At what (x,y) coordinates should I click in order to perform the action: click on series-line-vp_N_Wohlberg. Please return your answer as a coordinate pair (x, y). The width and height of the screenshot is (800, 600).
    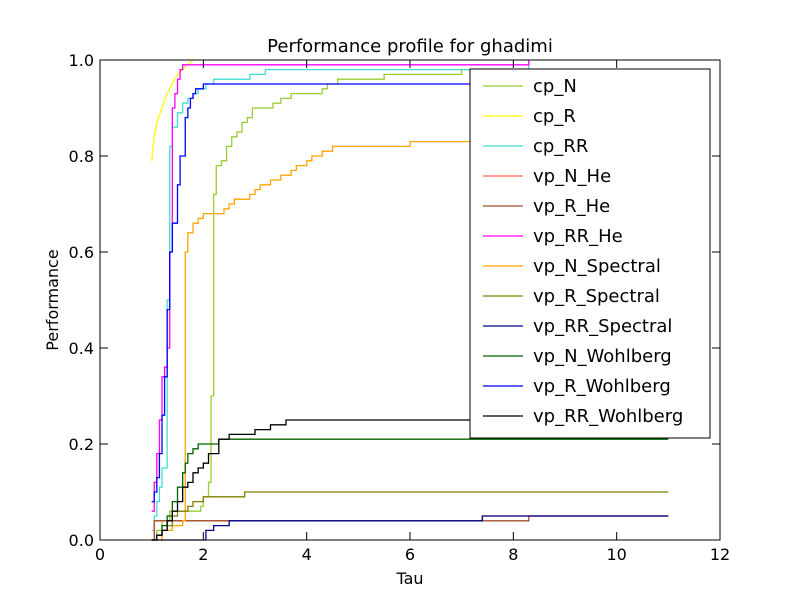
    Looking at the image, I should click on (410, 489).